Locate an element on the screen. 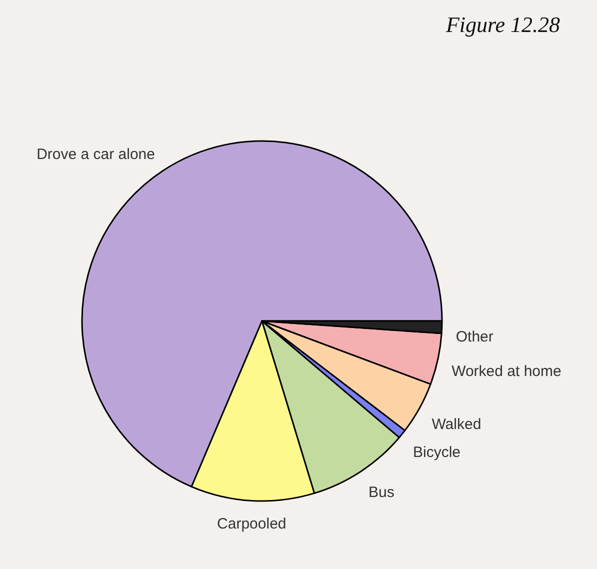  slice-label: Bus is located at coordinates (381, 493).